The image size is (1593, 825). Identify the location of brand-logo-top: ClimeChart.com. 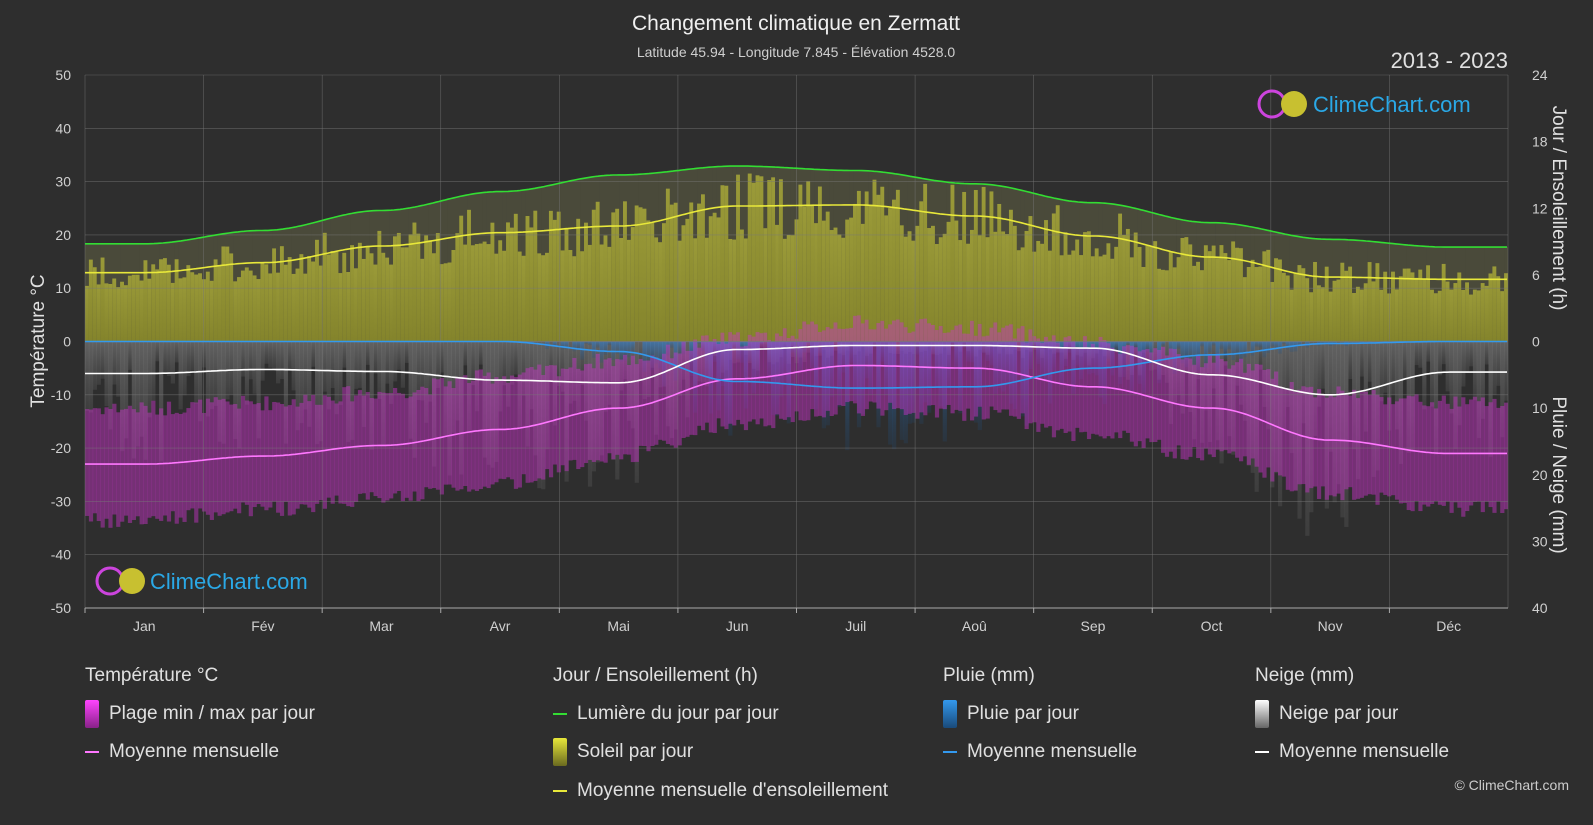
(1364, 104).